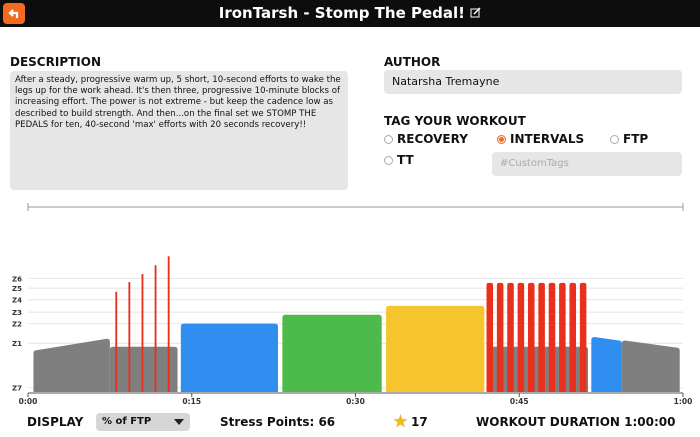 The width and height of the screenshot is (700, 437). Describe the element at coordinates (191, 401) in the screenshot. I see `x-tick-label: 0:15` at that location.